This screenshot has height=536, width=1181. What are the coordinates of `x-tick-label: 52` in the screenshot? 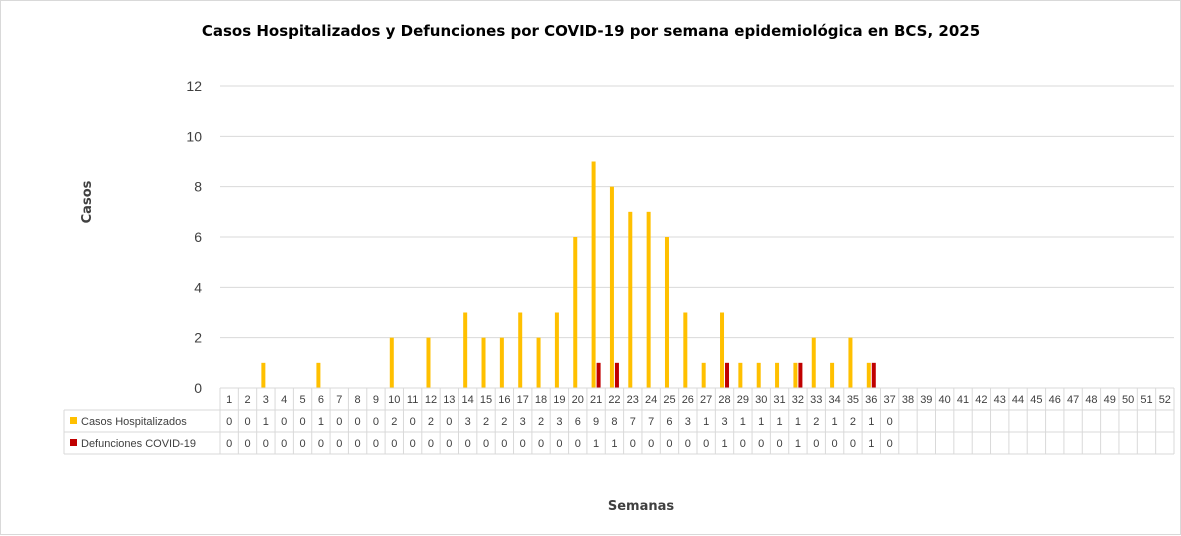 It's located at (1165, 400).